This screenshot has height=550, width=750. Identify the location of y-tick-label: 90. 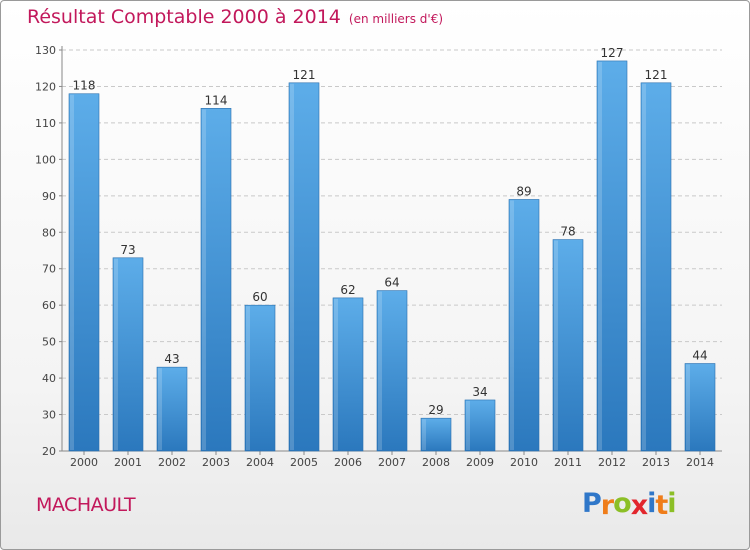
(49, 196).